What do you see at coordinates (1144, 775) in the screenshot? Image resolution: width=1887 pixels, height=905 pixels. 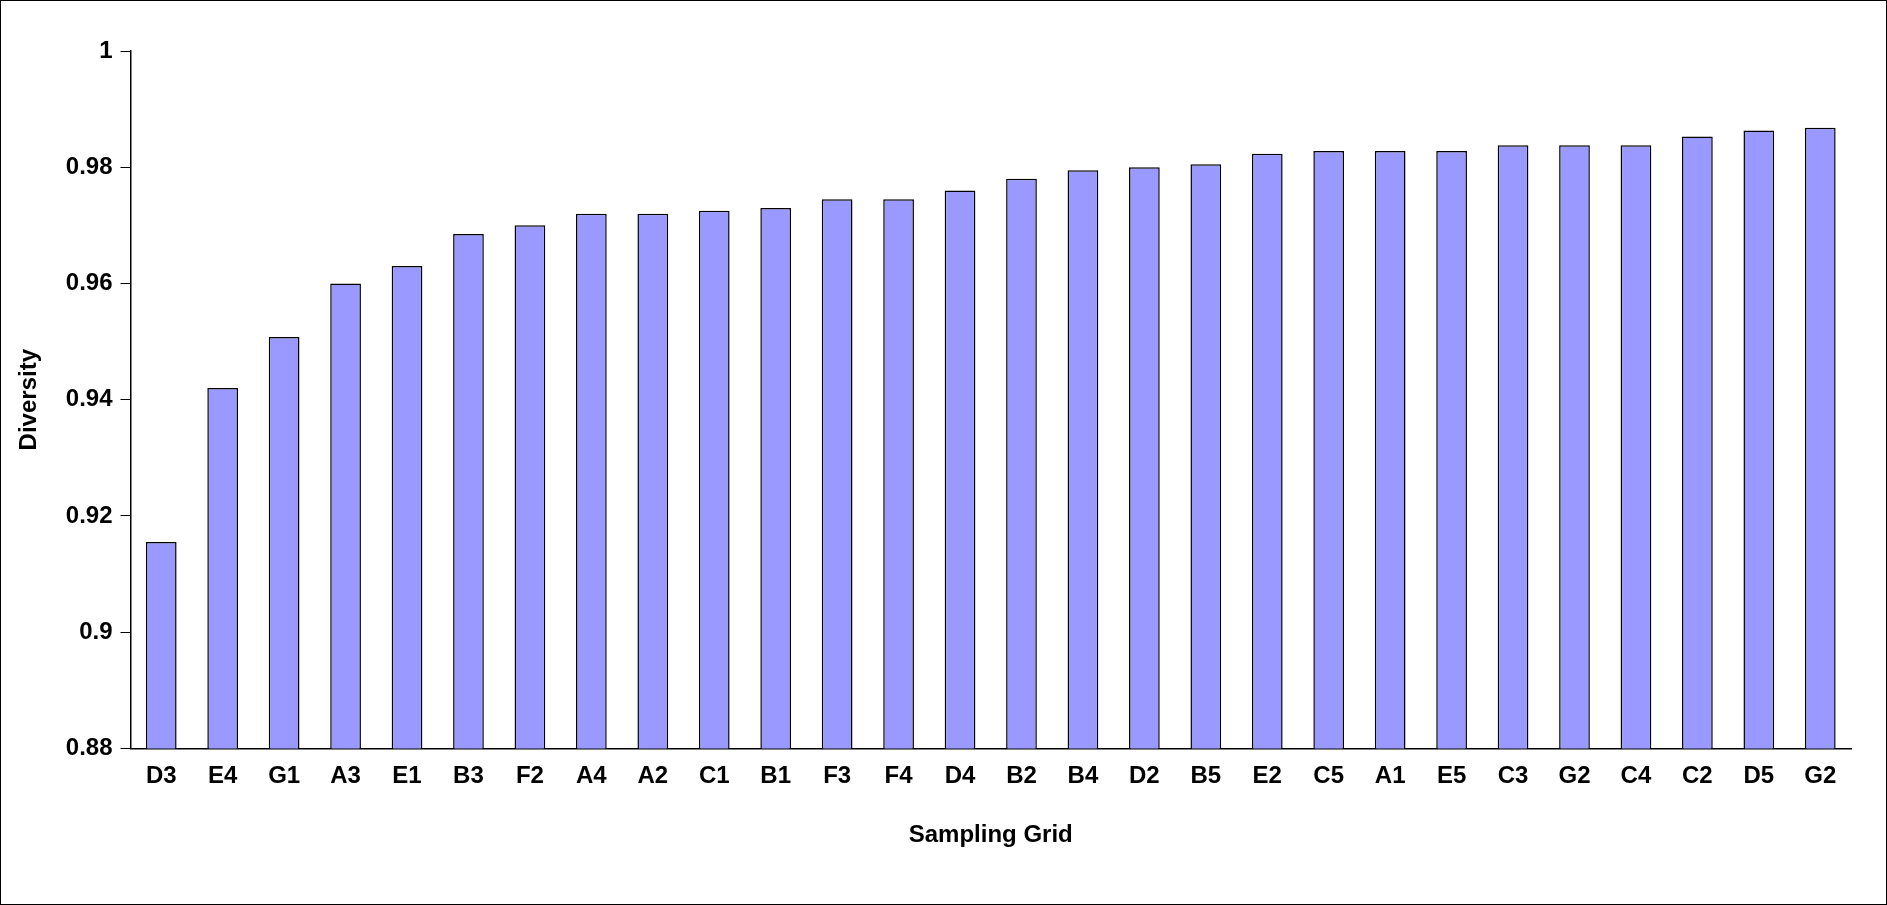 I see `x-tick-label: D2` at bounding box center [1144, 775].